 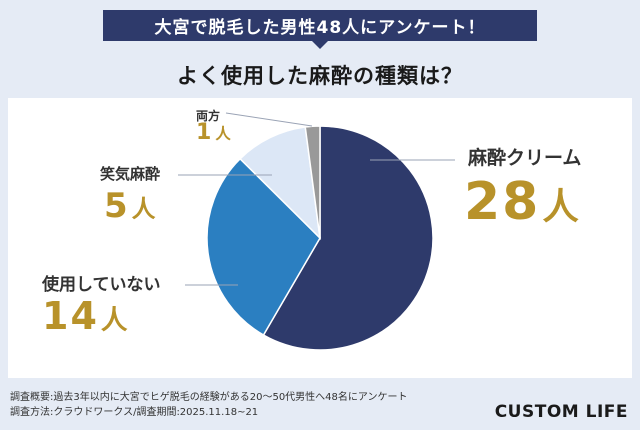 I want to click on value-none: 14人, so click(x=85, y=316).